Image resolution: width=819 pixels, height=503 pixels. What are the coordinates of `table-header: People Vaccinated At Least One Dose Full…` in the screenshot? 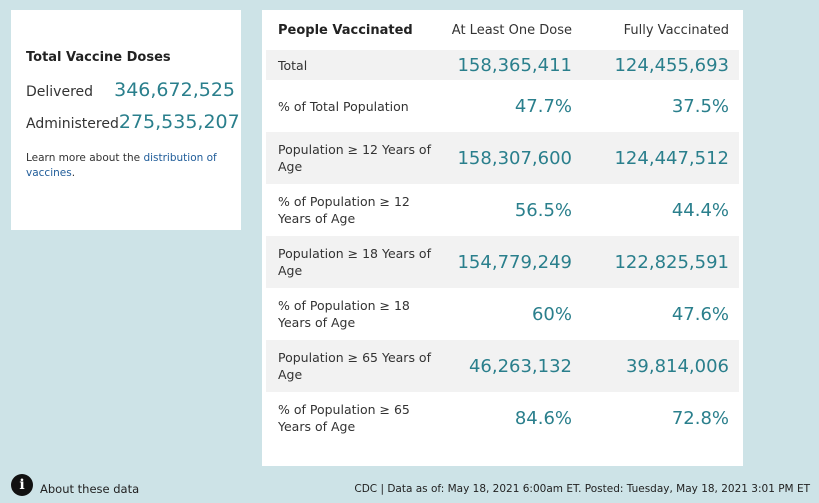 It's located at (502, 30).